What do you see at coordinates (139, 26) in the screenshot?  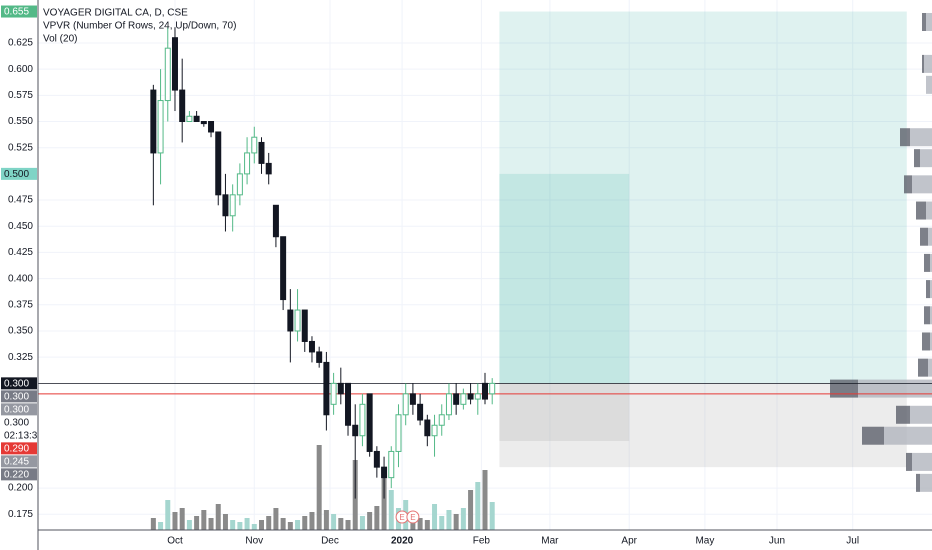 I see `indicator-label: VPVR (Number Of Rows, 24, Up/Down, 70)` at bounding box center [139, 26].